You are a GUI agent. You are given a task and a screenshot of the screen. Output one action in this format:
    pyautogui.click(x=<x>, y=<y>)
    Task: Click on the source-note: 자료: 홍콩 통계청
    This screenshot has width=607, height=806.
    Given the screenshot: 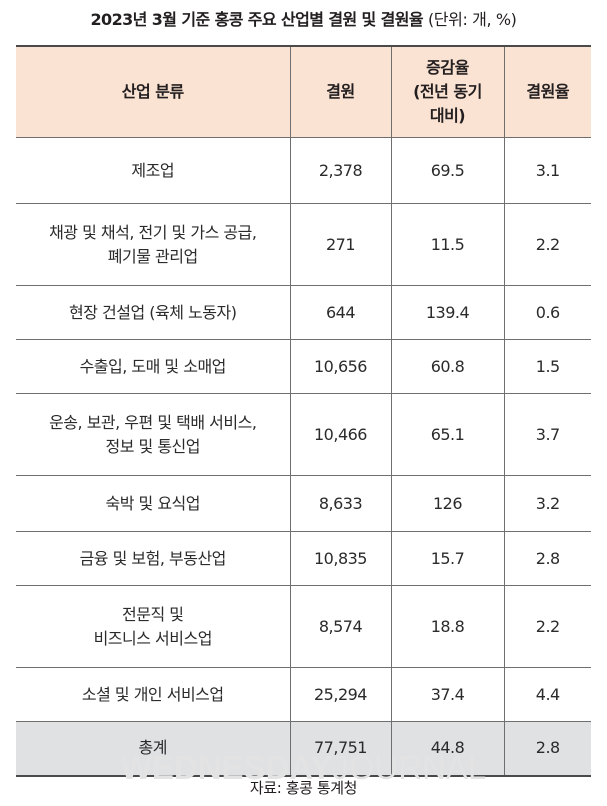 What is the action you would take?
    pyautogui.click(x=303, y=788)
    